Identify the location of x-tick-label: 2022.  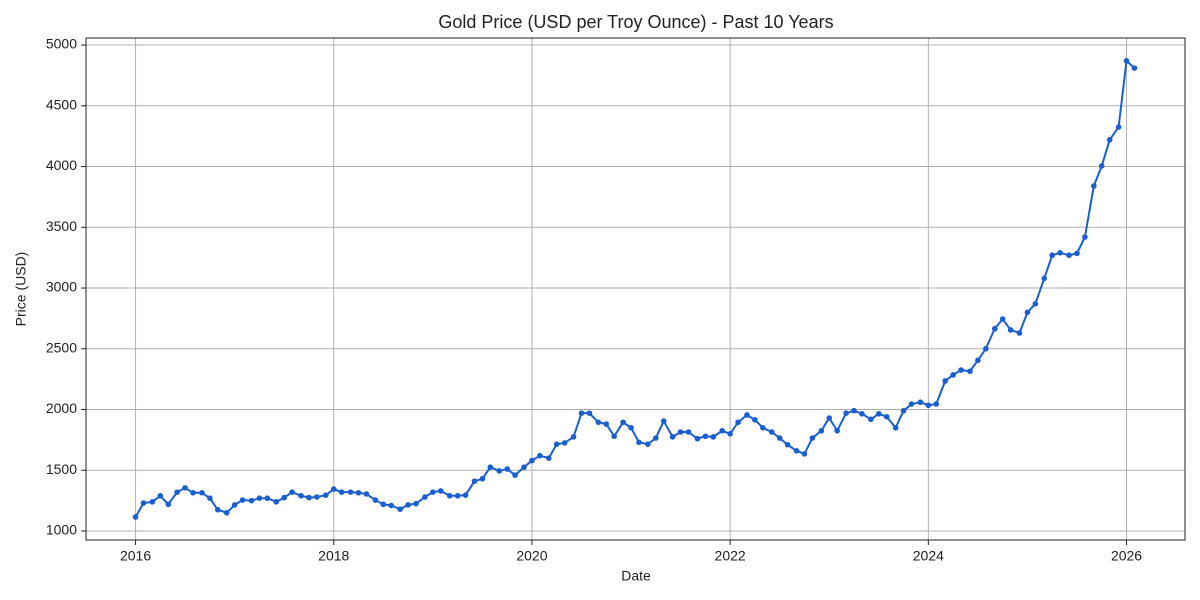
(730, 556).